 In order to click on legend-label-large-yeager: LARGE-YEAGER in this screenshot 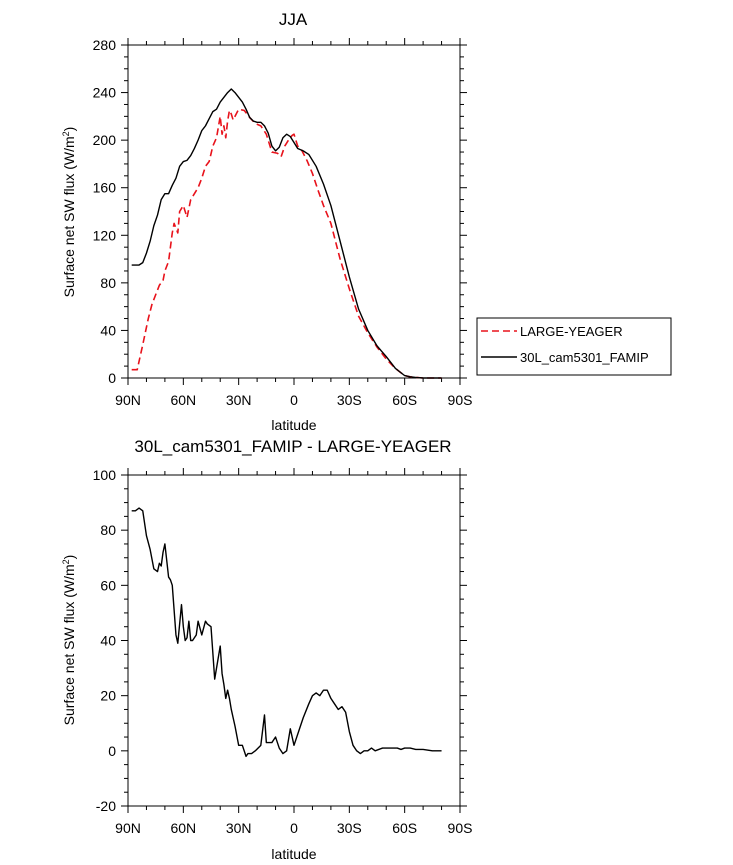, I will do `click(571, 331)`.